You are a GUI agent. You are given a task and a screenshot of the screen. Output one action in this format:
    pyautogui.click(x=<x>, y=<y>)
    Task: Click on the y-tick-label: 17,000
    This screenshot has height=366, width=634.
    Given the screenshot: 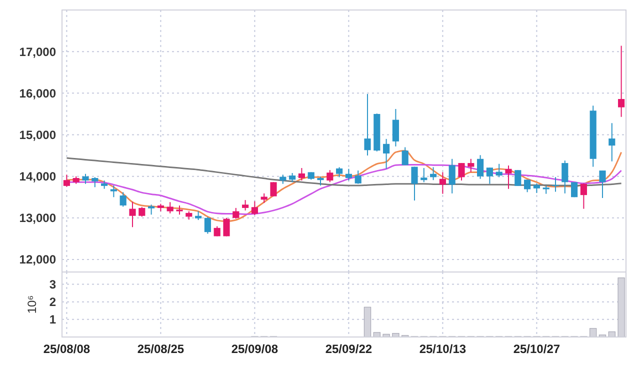 What is the action you would take?
    pyautogui.click(x=37, y=51)
    